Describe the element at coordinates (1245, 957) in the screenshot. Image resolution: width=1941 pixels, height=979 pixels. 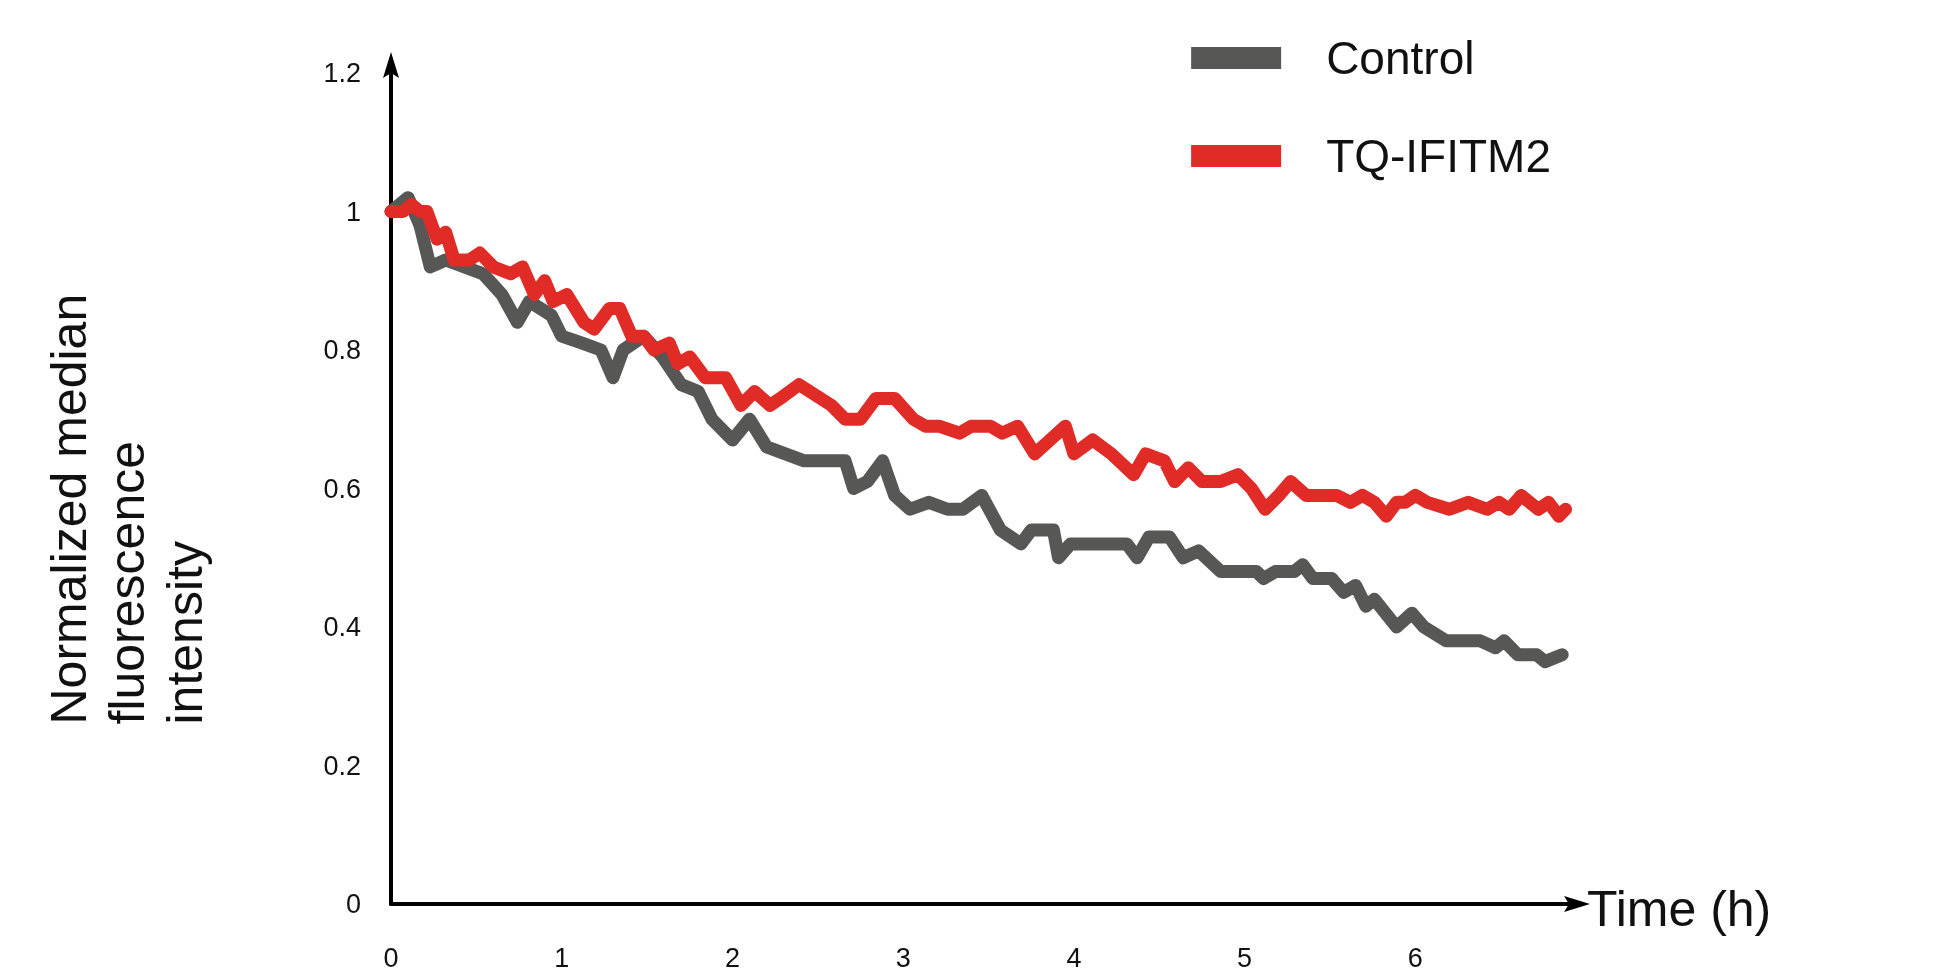
I see `x-tick-label: 5` at that location.